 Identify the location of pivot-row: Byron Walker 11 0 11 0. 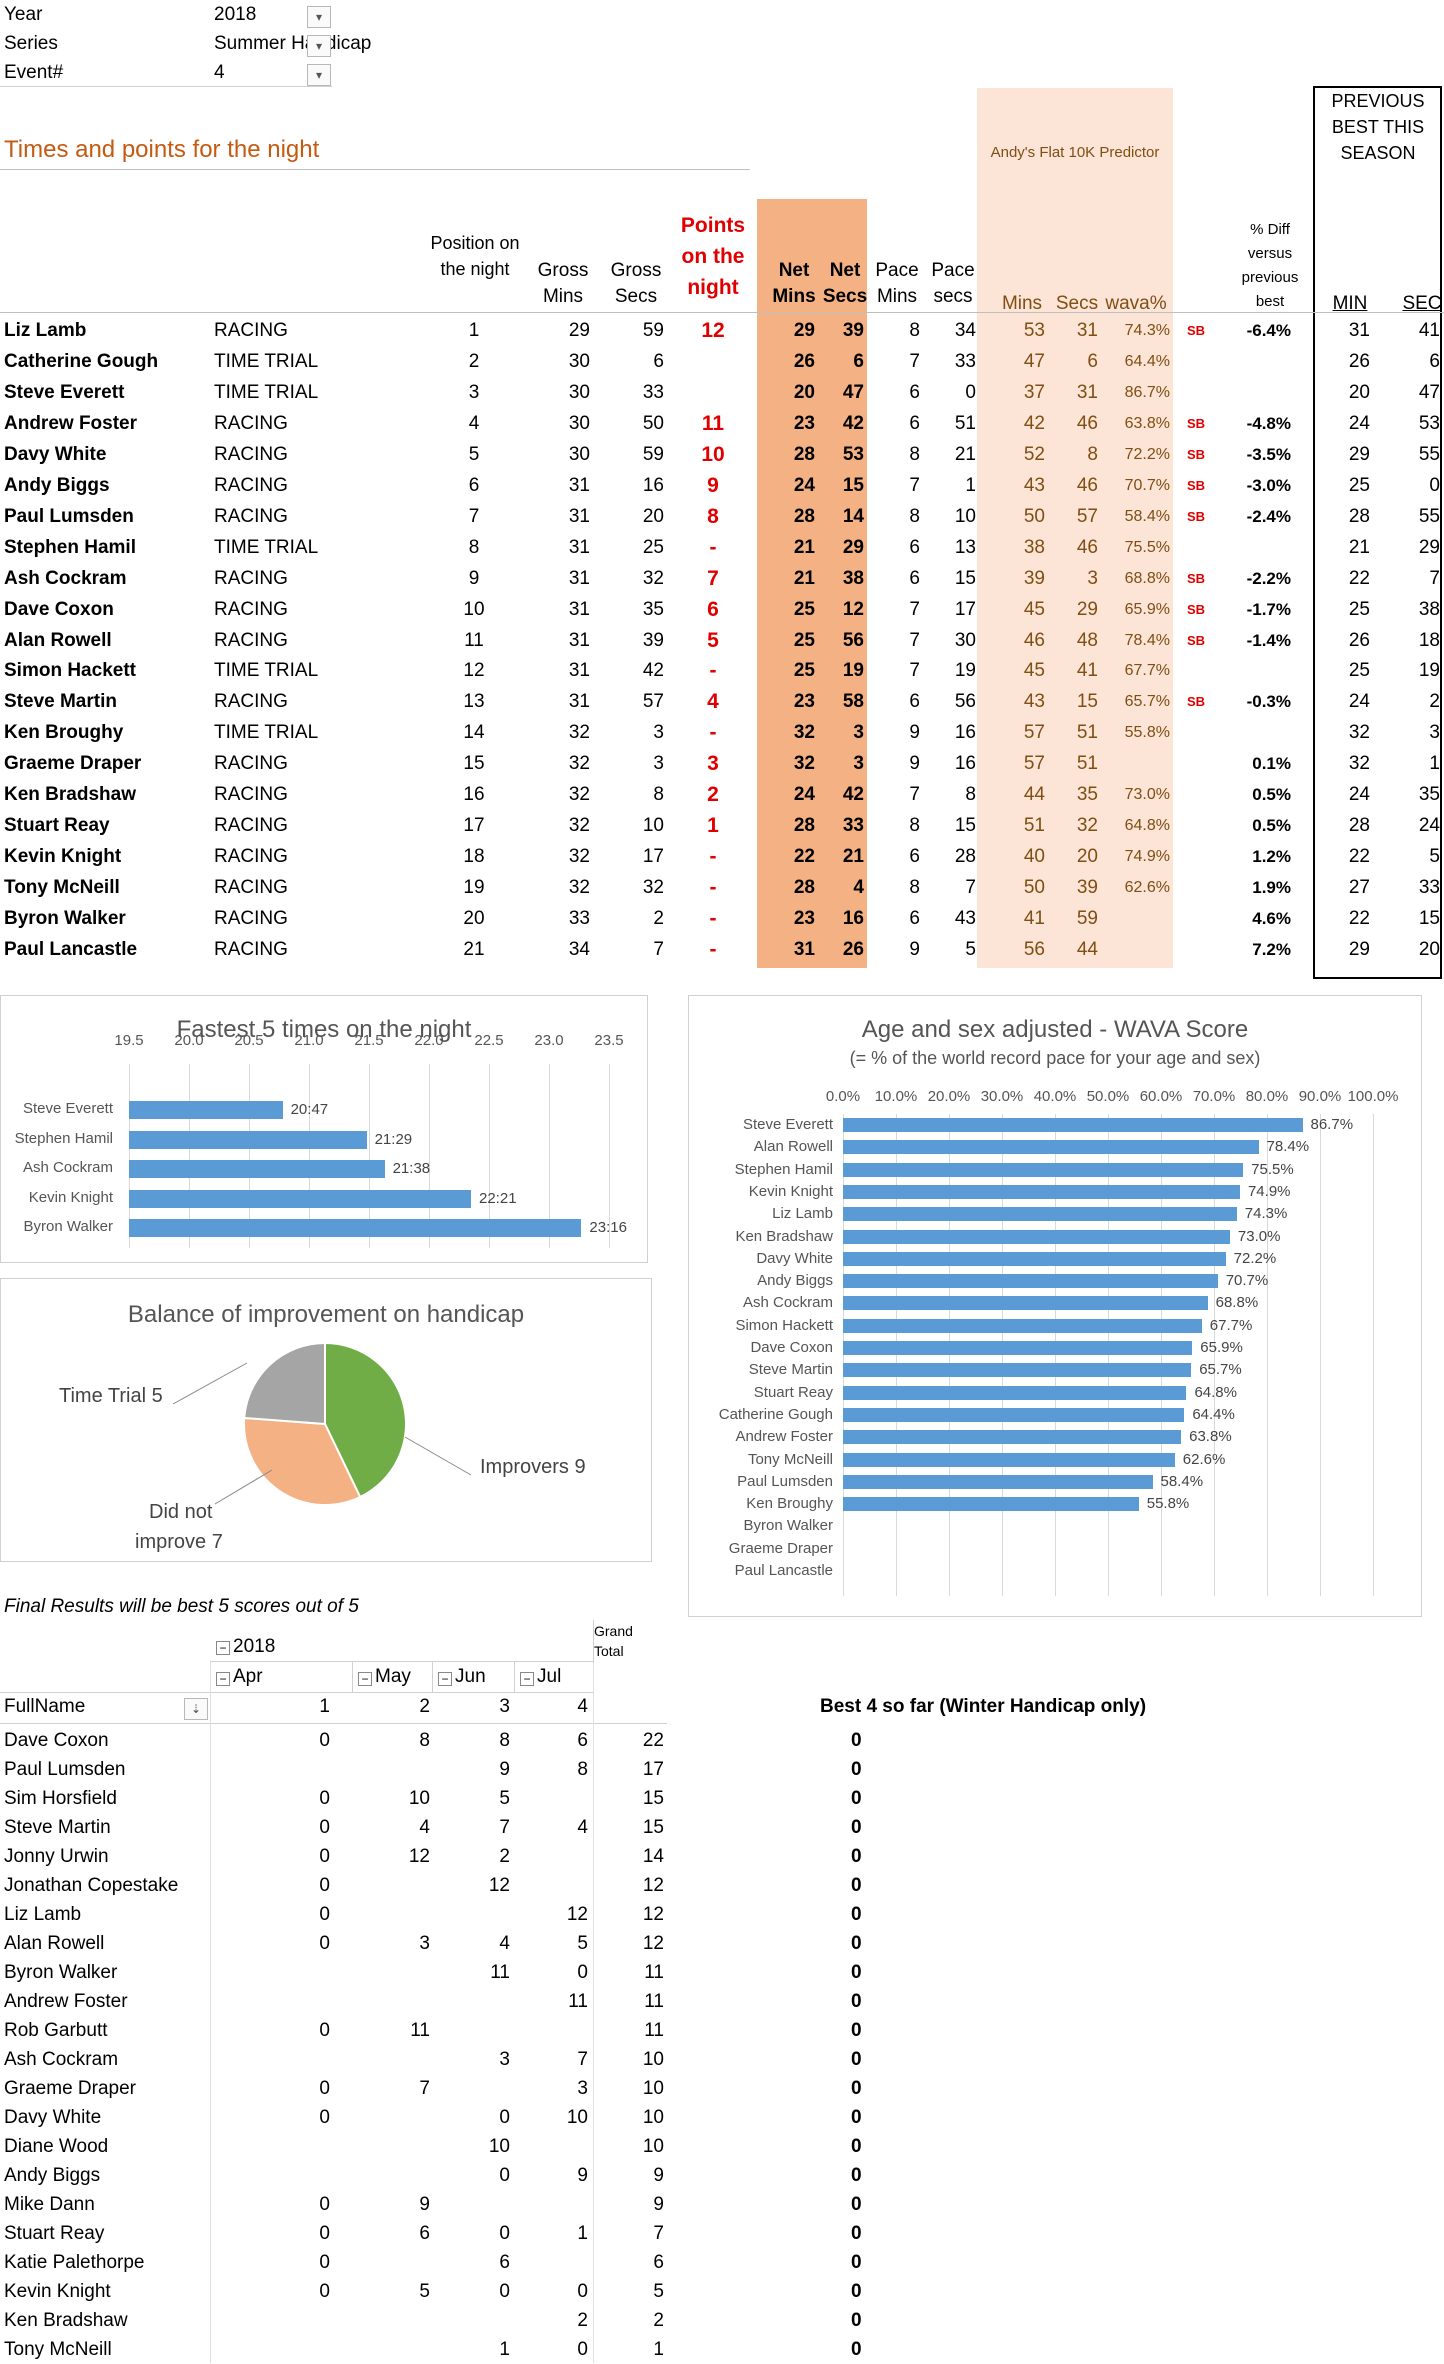
(722, 1972).